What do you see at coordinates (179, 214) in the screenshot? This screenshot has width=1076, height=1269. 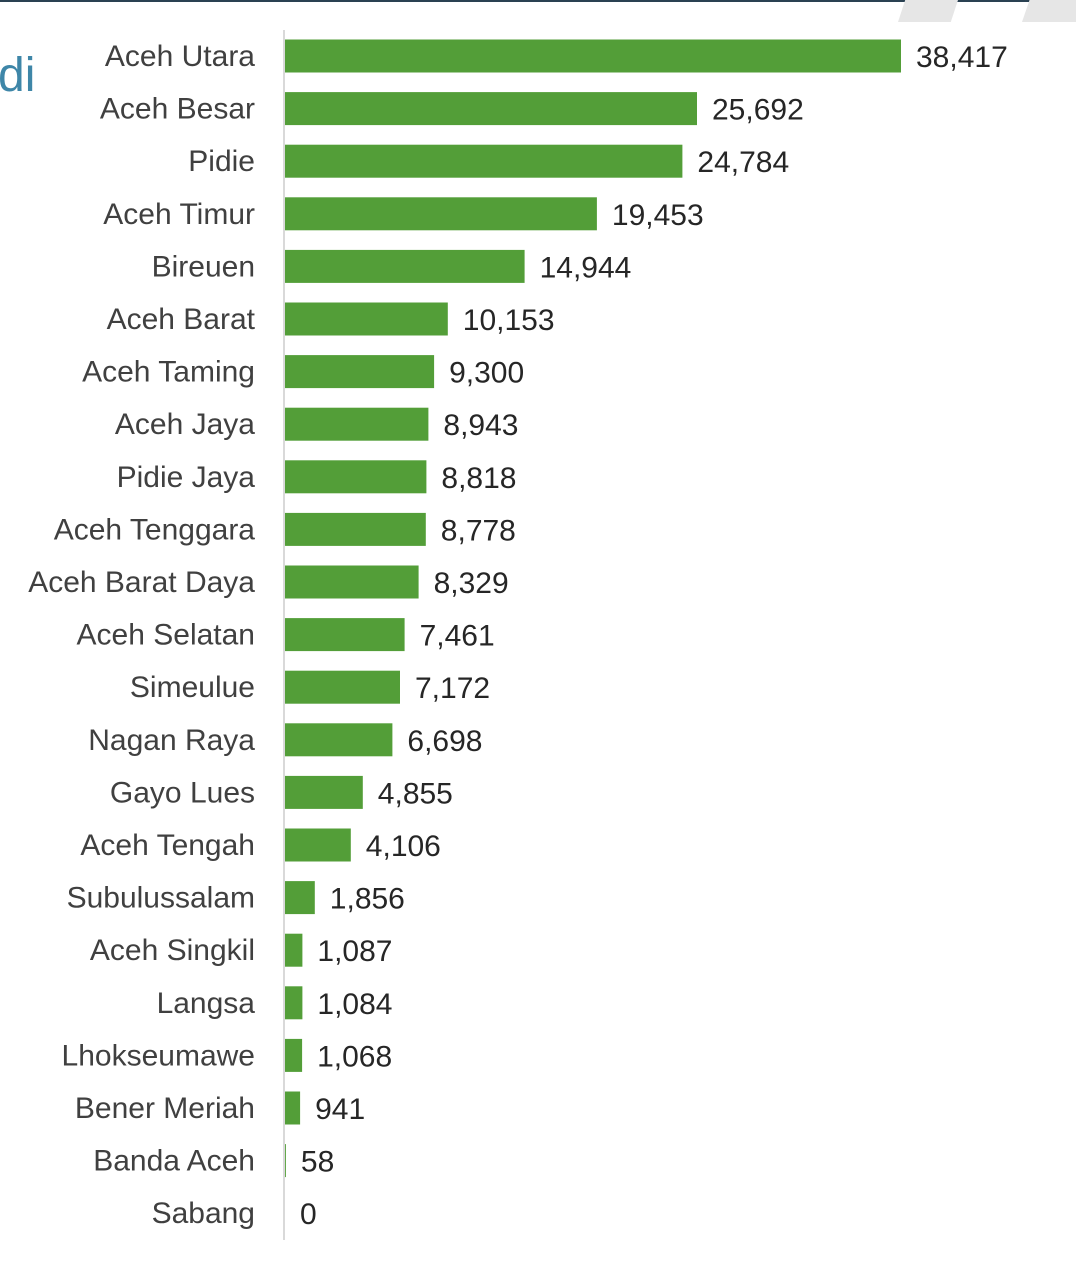 I see `category-label: Aceh Timur` at bounding box center [179, 214].